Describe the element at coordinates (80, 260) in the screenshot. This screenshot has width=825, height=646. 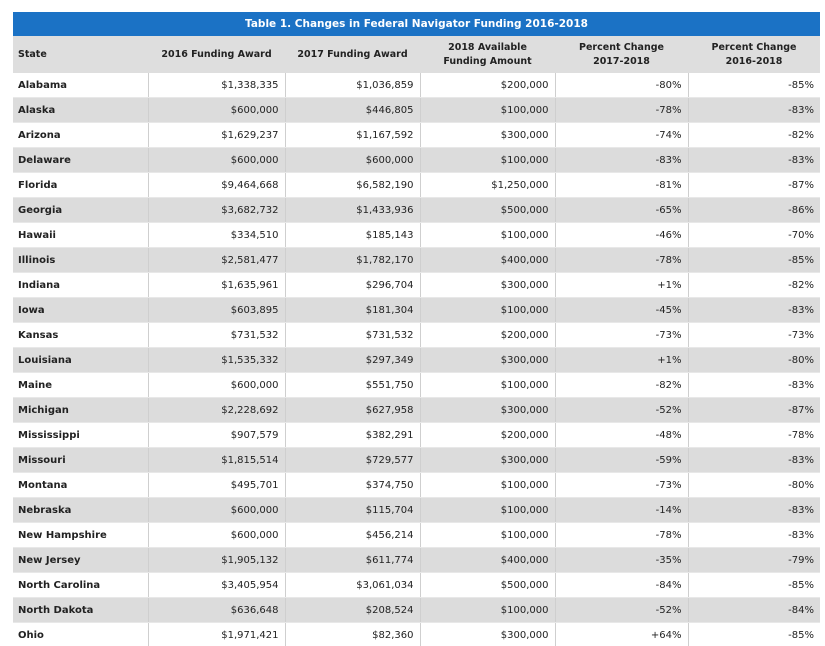
I see `state-cell: Illinois` at that location.